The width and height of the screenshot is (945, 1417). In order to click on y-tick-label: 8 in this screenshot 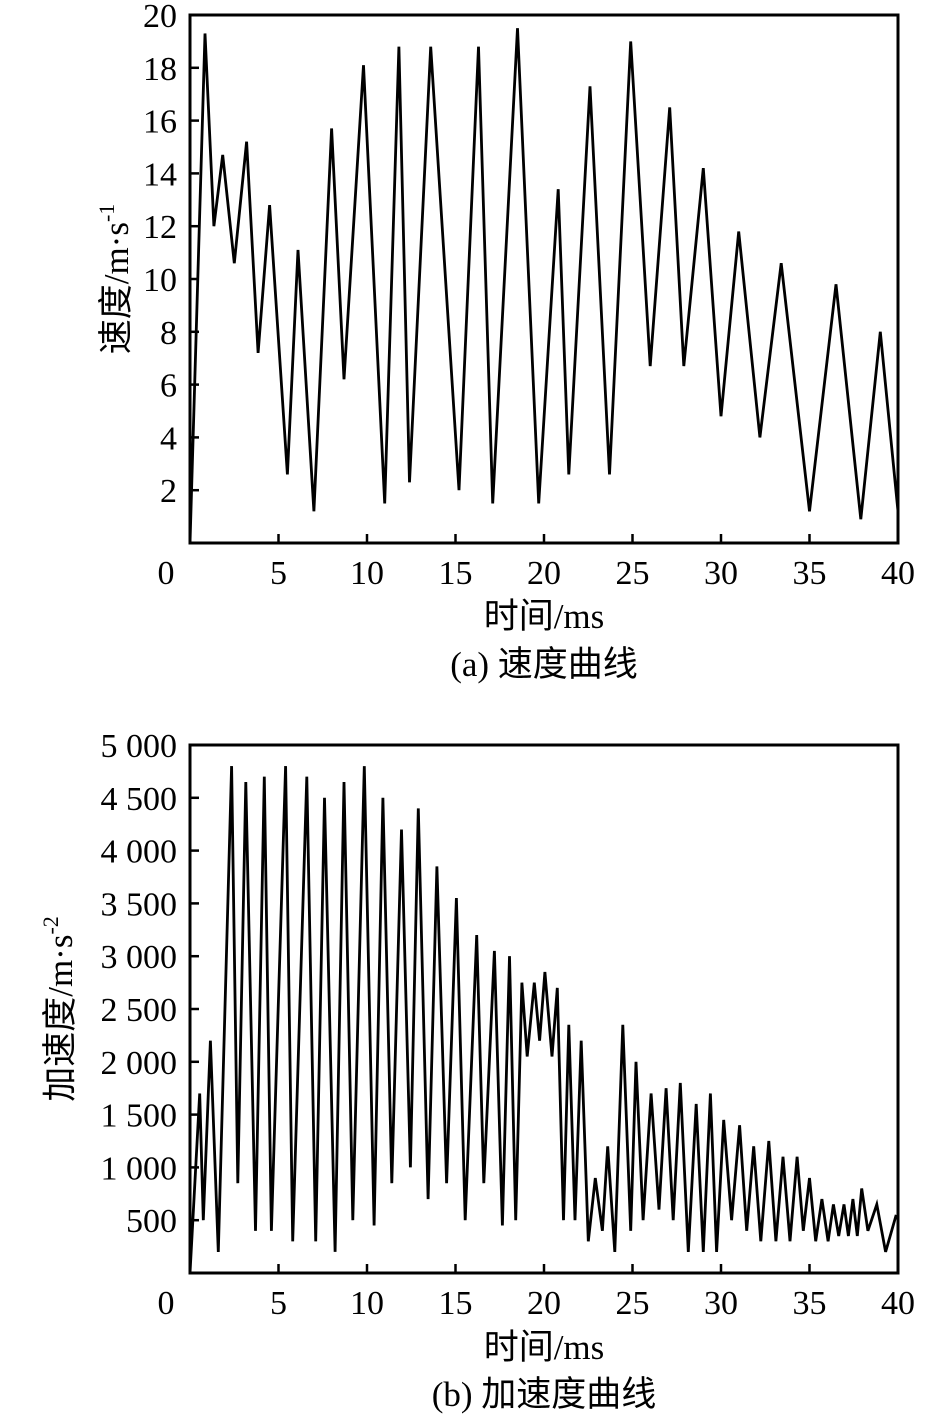, I will do `click(168, 333)`.